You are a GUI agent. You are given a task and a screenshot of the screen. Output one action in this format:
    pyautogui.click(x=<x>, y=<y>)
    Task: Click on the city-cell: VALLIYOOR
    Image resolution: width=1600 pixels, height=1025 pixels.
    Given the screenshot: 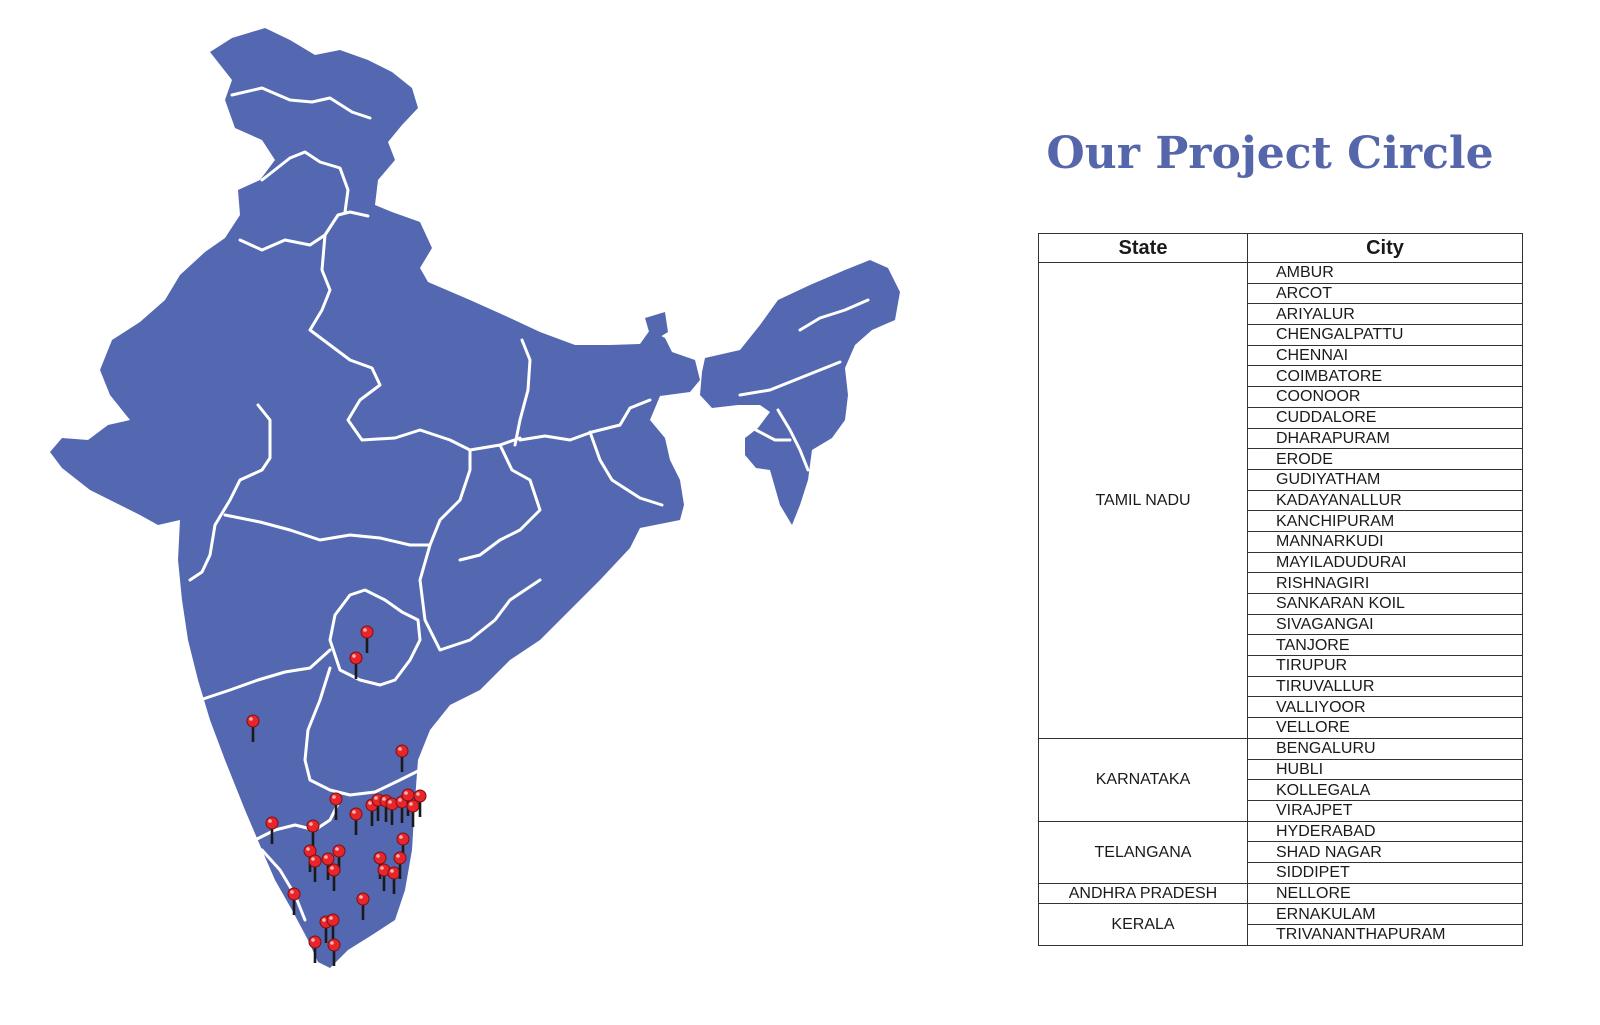 What is the action you would take?
    pyautogui.click(x=1385, y=707)
    